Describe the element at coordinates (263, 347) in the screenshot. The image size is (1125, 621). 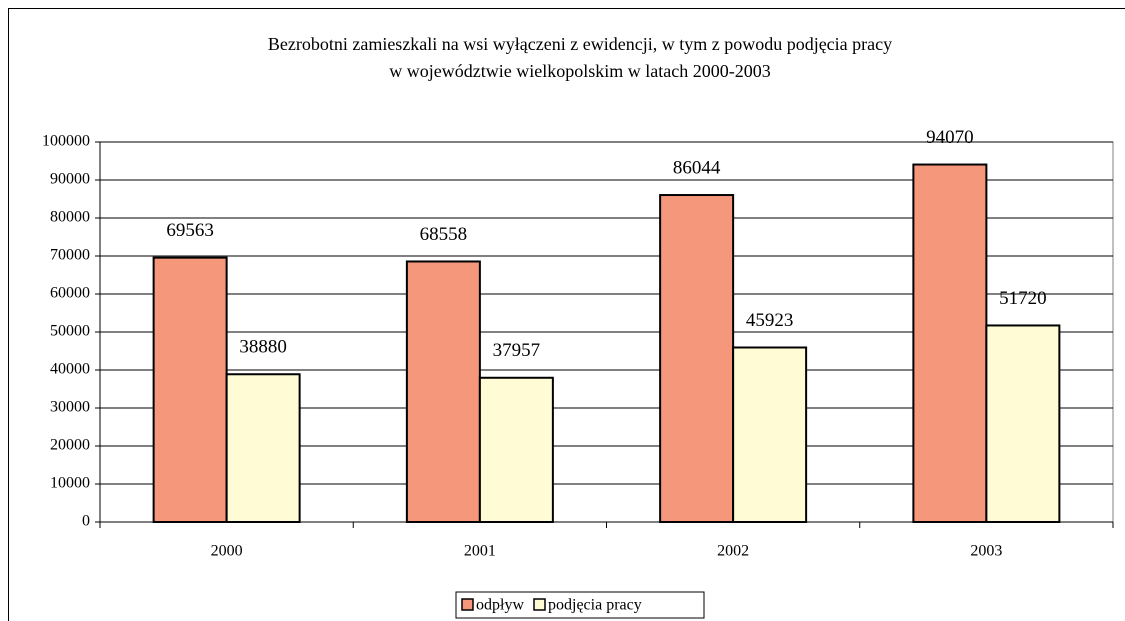
I see `data-label: 38880` at that location.